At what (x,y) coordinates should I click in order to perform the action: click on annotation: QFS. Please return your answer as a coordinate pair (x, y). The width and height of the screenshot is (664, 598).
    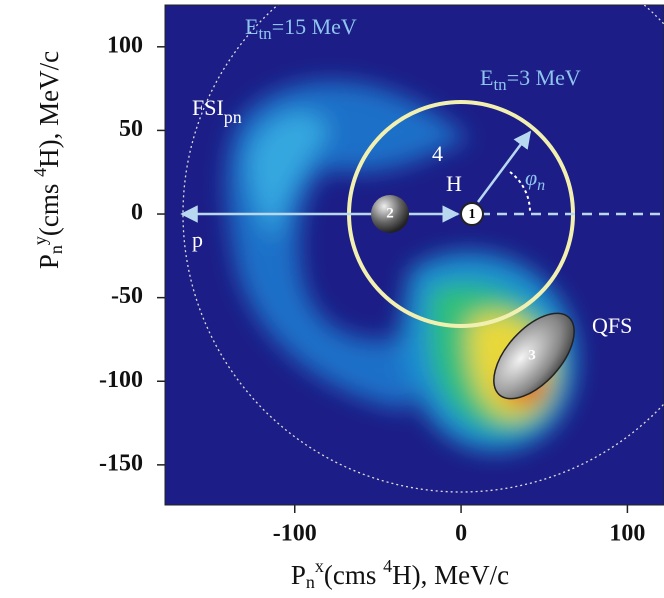
    Looking at the image, I should click on (612, 325).